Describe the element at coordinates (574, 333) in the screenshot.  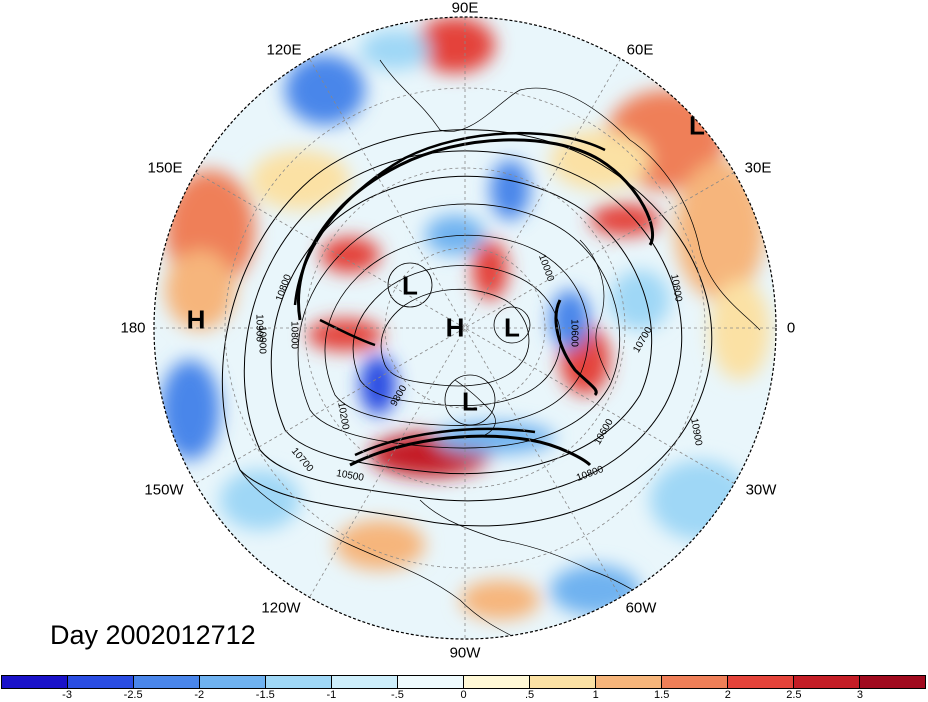
I see `contour-label: 10600` at that location.